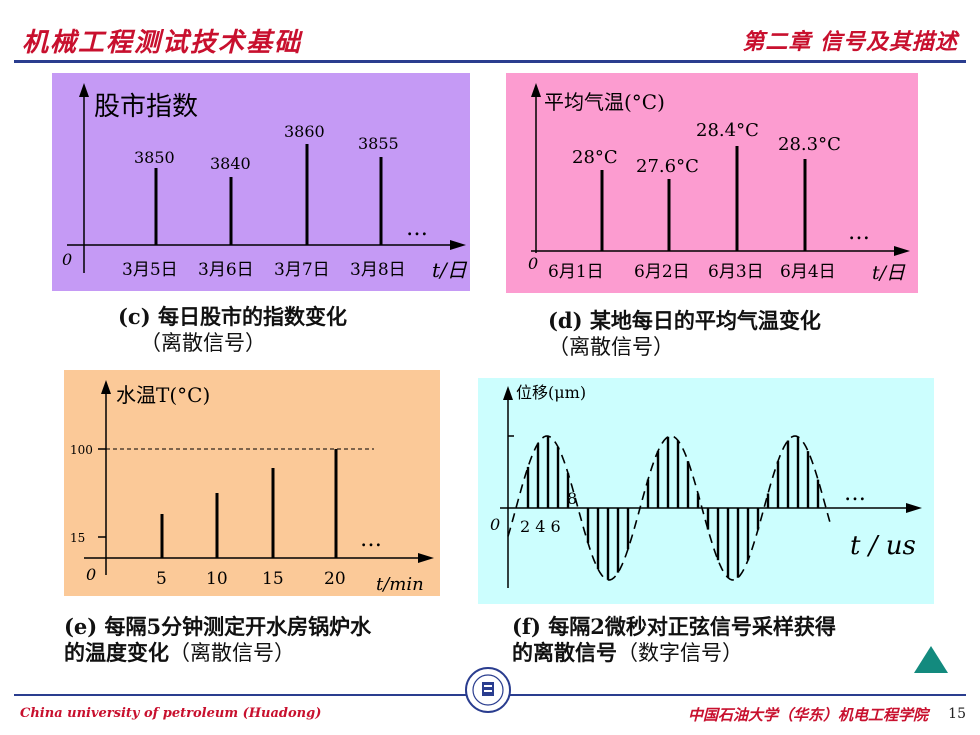 The width and height of the screenshot is (980, 735). What do you see at coordinates (931, 659) in the screenshot?
I see `next-slide-triangle-icon` at bounding box center [931, 659].